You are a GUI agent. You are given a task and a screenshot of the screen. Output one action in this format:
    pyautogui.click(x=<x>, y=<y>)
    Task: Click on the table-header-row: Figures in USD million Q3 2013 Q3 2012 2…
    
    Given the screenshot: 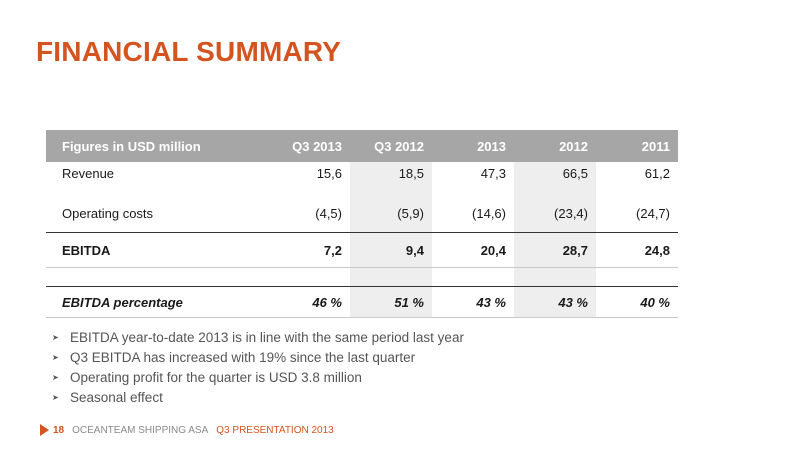 What is the action you would take?
    pyautogui.click(x=362, y=146)
    